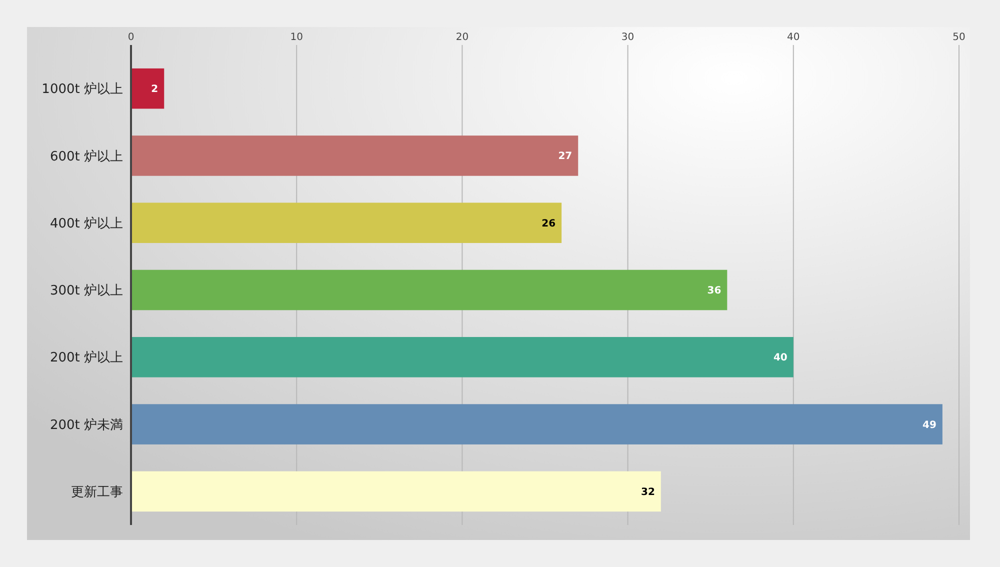 The height and width of the screenshot is (567, 1000). Describe the element at coordinates (86, 156) in the screenshot. I see `y-tick-label: 600t 炉以上` at that location.